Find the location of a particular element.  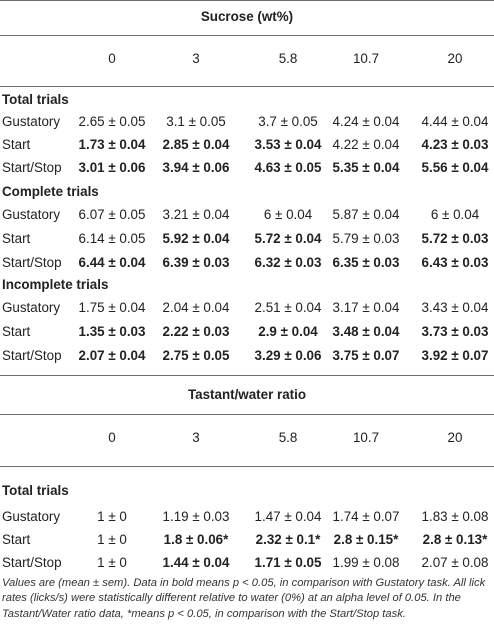

table-cell: 2.9 ± 0.04 is located at coordinates (288, 331).